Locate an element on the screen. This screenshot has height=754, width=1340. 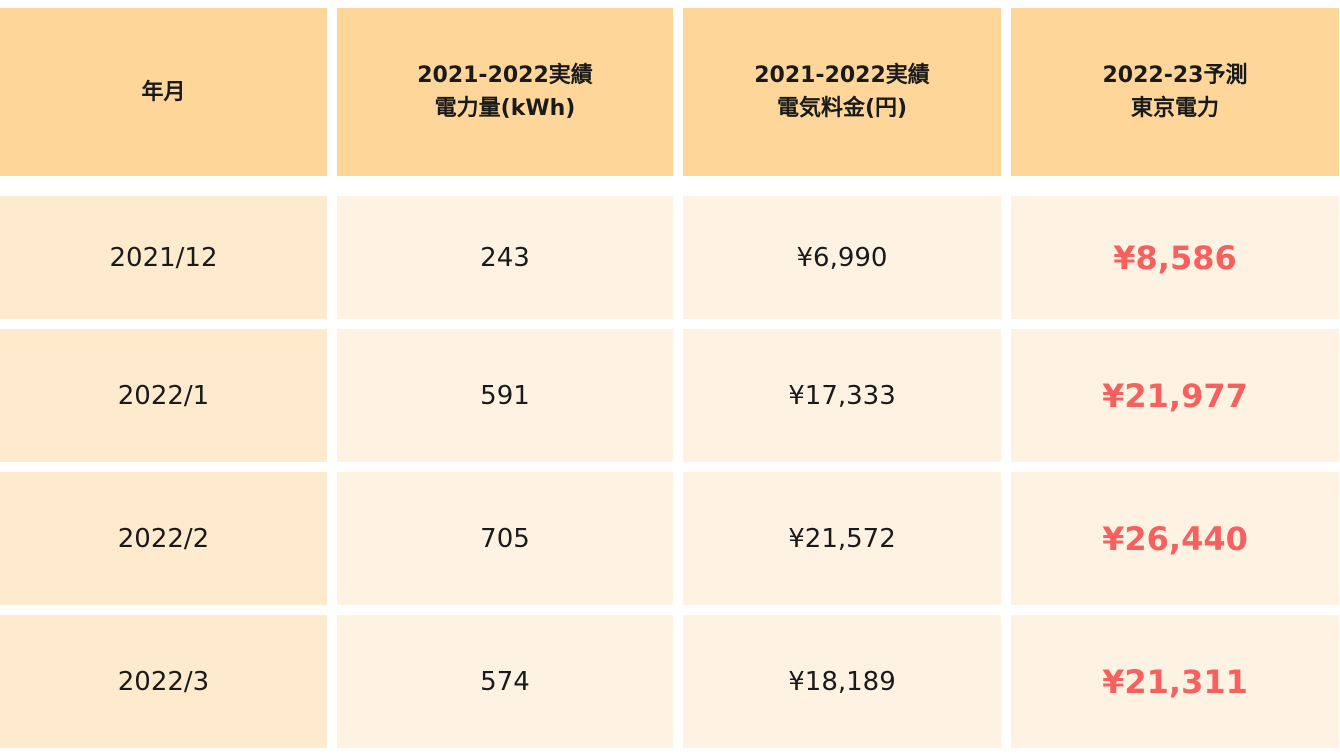
header-actual-cost-line2: 電気料金(円) is located at coordinates (842, 108).